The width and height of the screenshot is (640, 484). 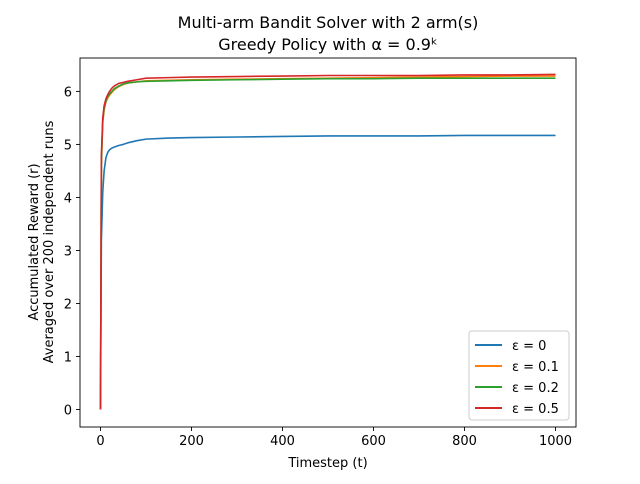 What do you see at coordinates (535, 388) in the screenshot?
I see `legend-label-2: ε = 0.2` at bounding box center [535, 388].